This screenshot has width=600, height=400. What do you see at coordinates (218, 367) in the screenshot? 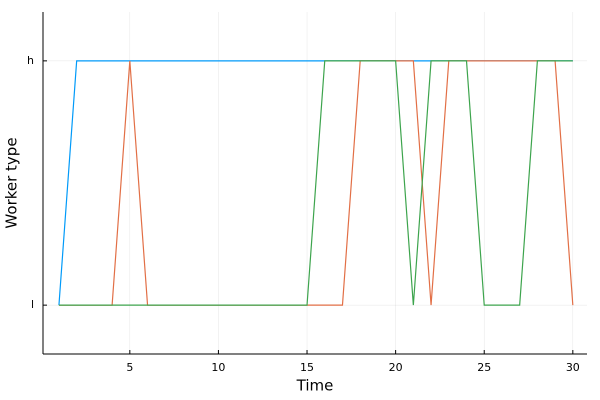
I see `x-tick-label: 10` at bounding box center [218, 367].